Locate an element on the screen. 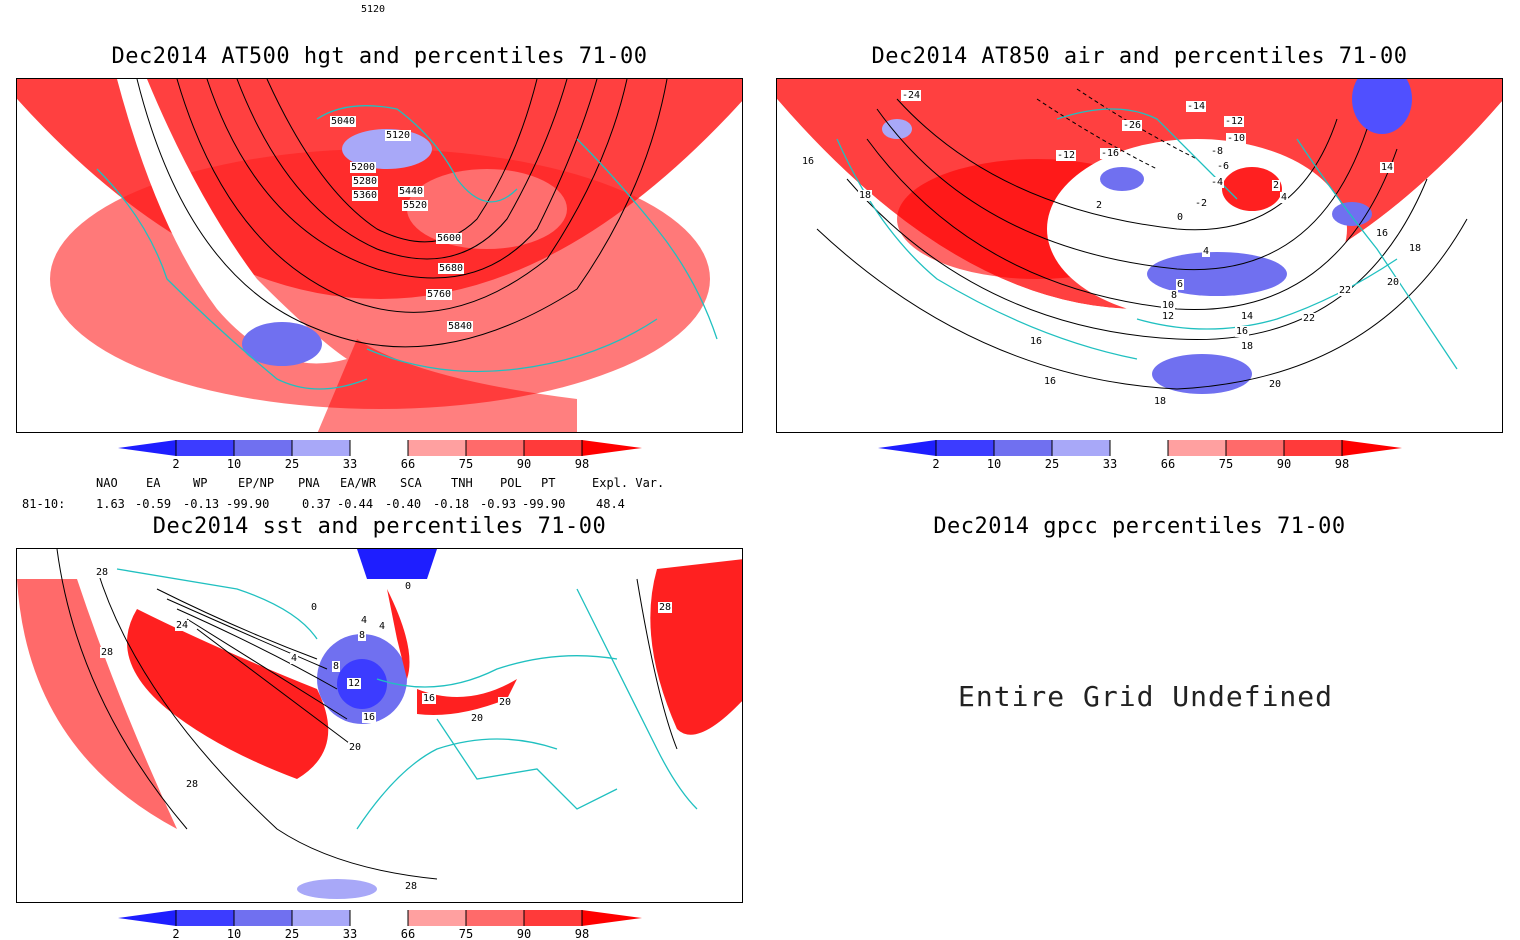 This screenshot has height=940, width=1520. tc-value: -0.59 is located at coordinates (153, 504).